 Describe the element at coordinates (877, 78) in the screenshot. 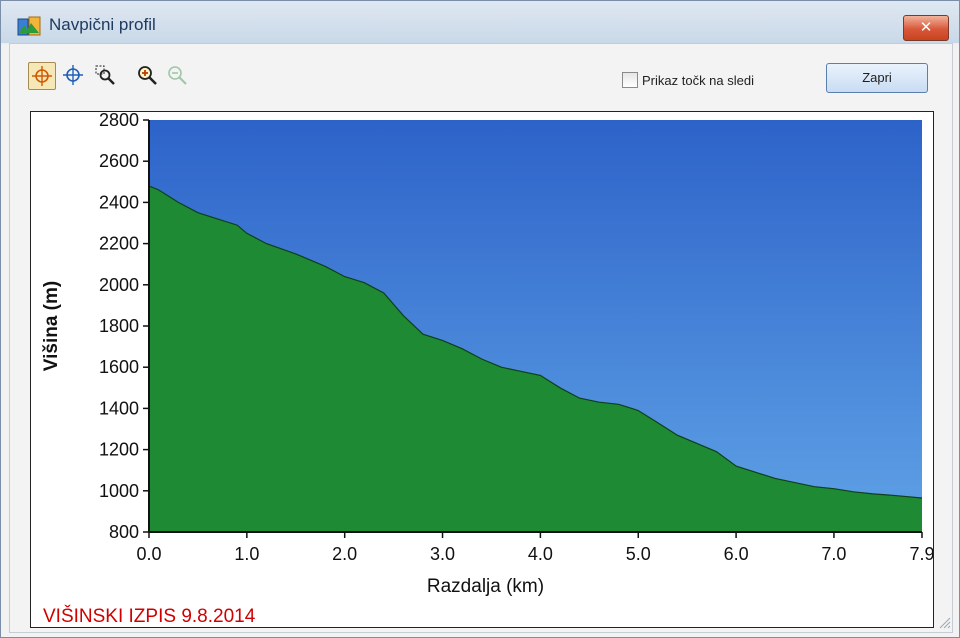

I see `close-button: Zapri` at that location.